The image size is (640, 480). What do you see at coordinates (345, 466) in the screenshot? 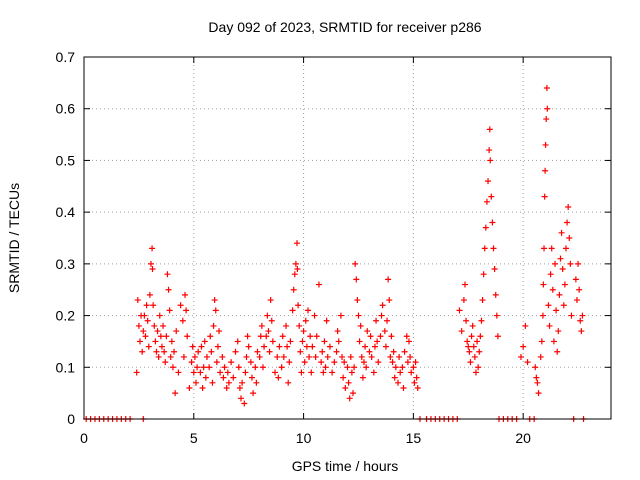
I see `x-axis-label: GPS time / hours` at bounding box center [345, 466].